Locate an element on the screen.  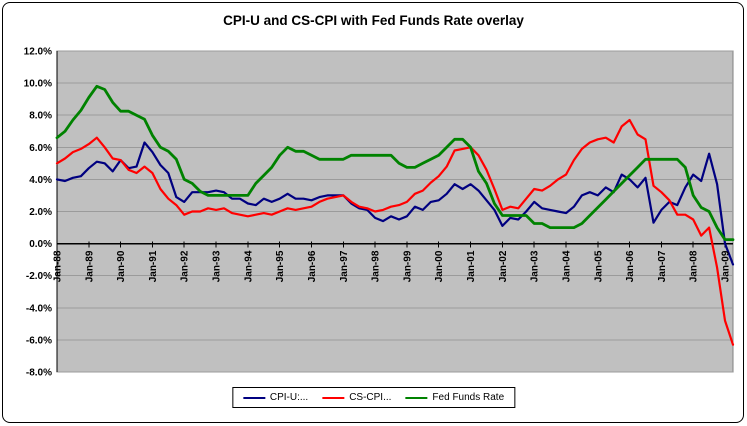
x-tick-label: Jan-04 is located at coordinates (566, 266).